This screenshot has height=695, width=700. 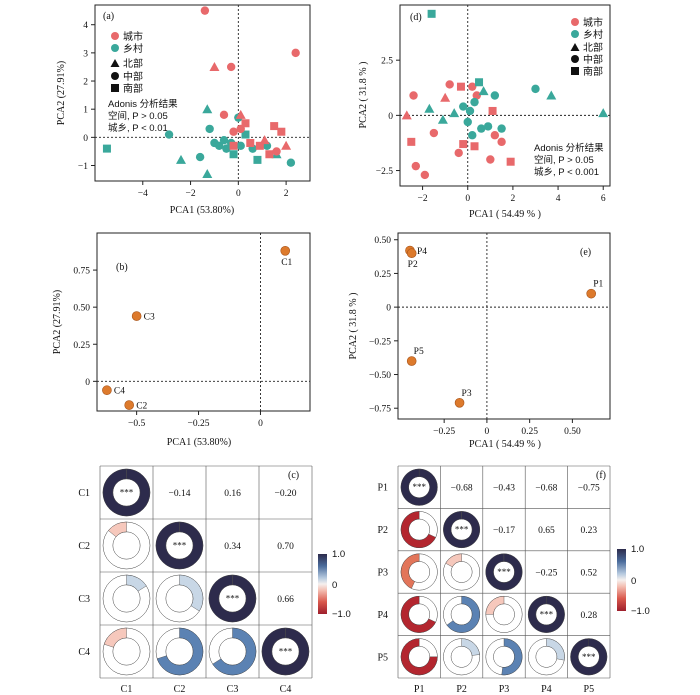 What do you see at coordinates (353, 326) in the screenshot?
I see `panel-e-ylabel: PCA2 ( 31.8 % )` at bounding box center [353, 326].